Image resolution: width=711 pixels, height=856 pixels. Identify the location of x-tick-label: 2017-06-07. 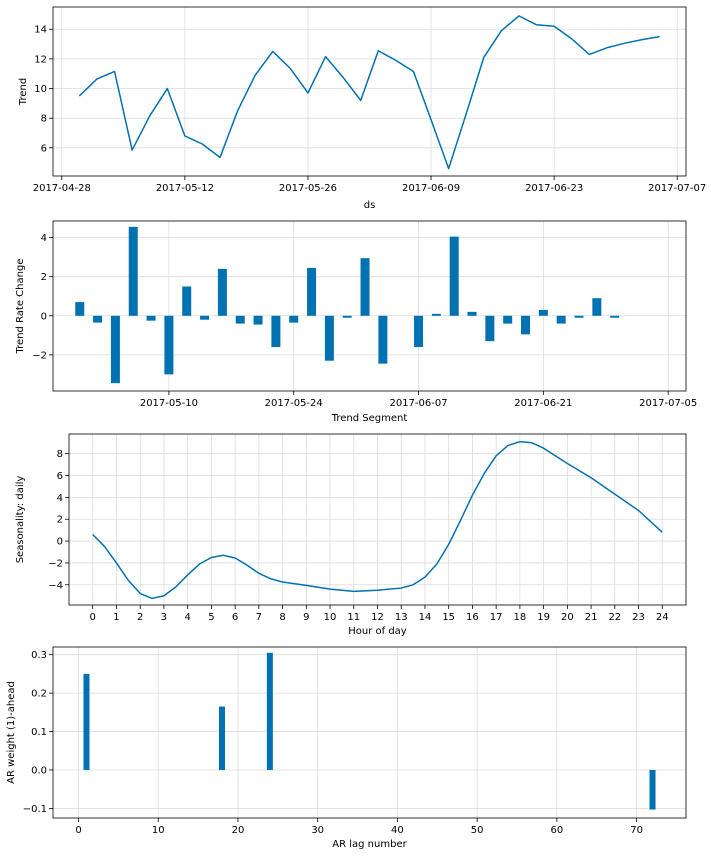
(418, 403).